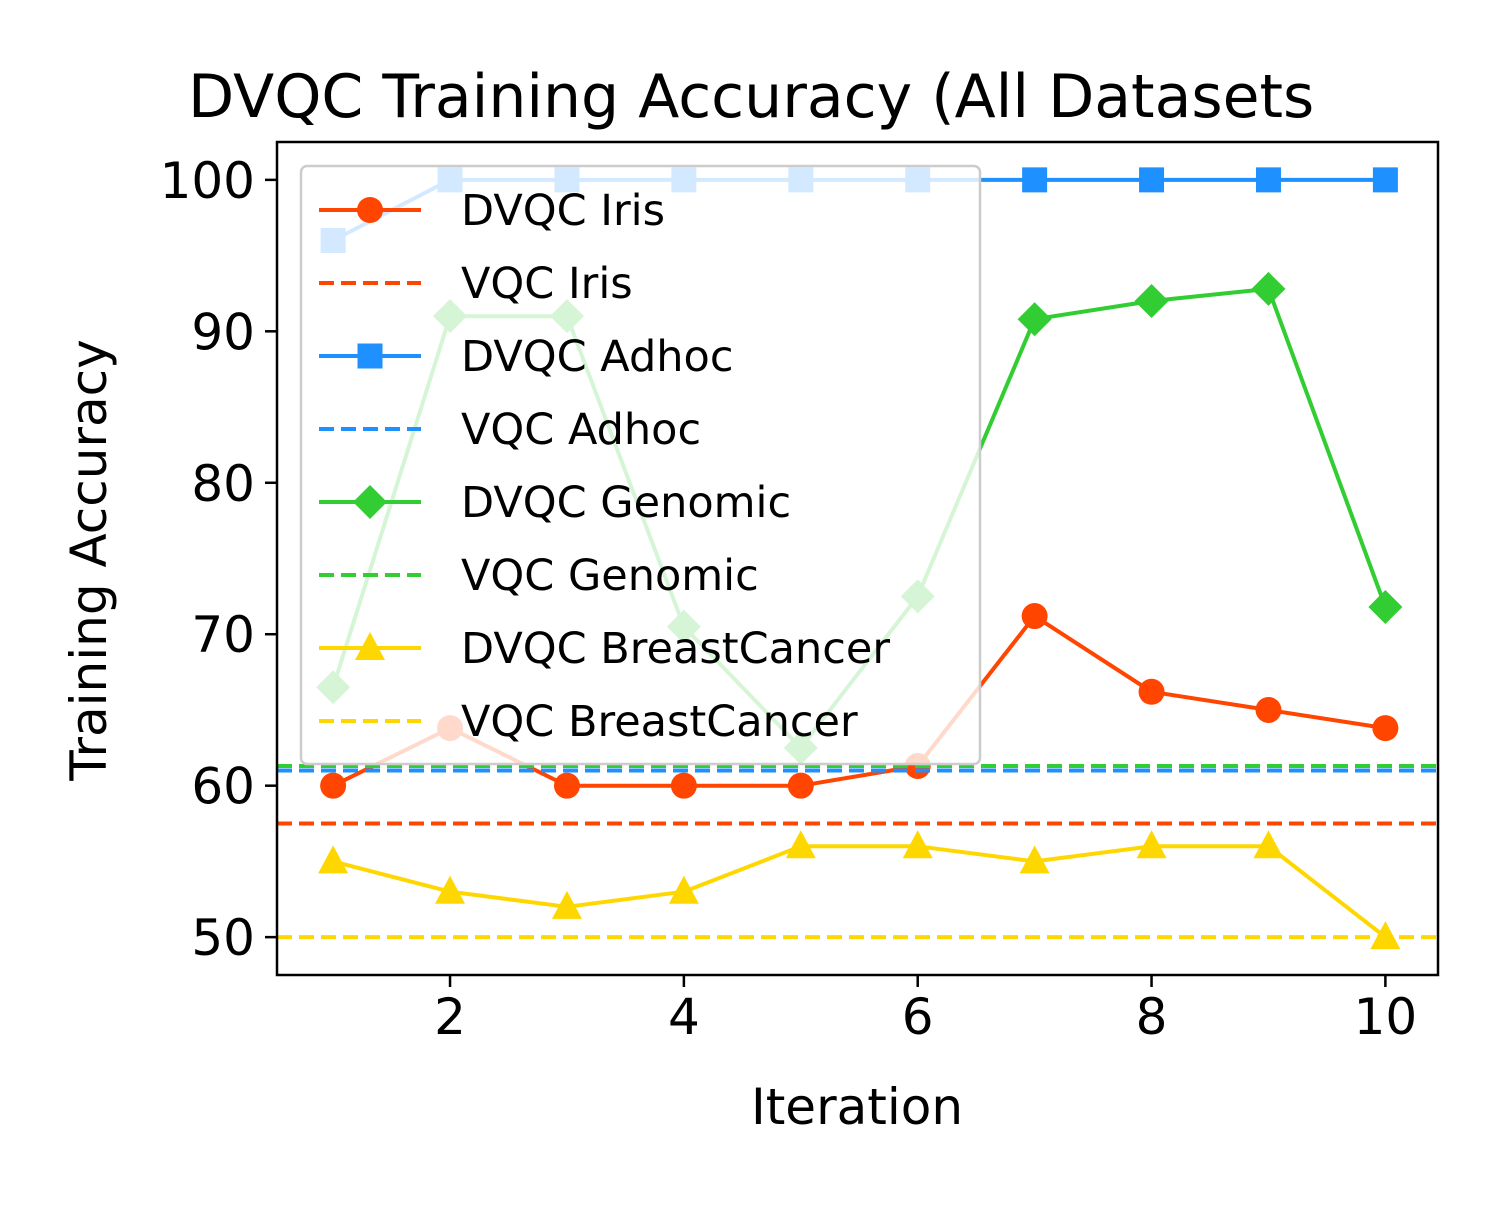  I want to click on x-axis-label: Iteration, so click(857, 1107).